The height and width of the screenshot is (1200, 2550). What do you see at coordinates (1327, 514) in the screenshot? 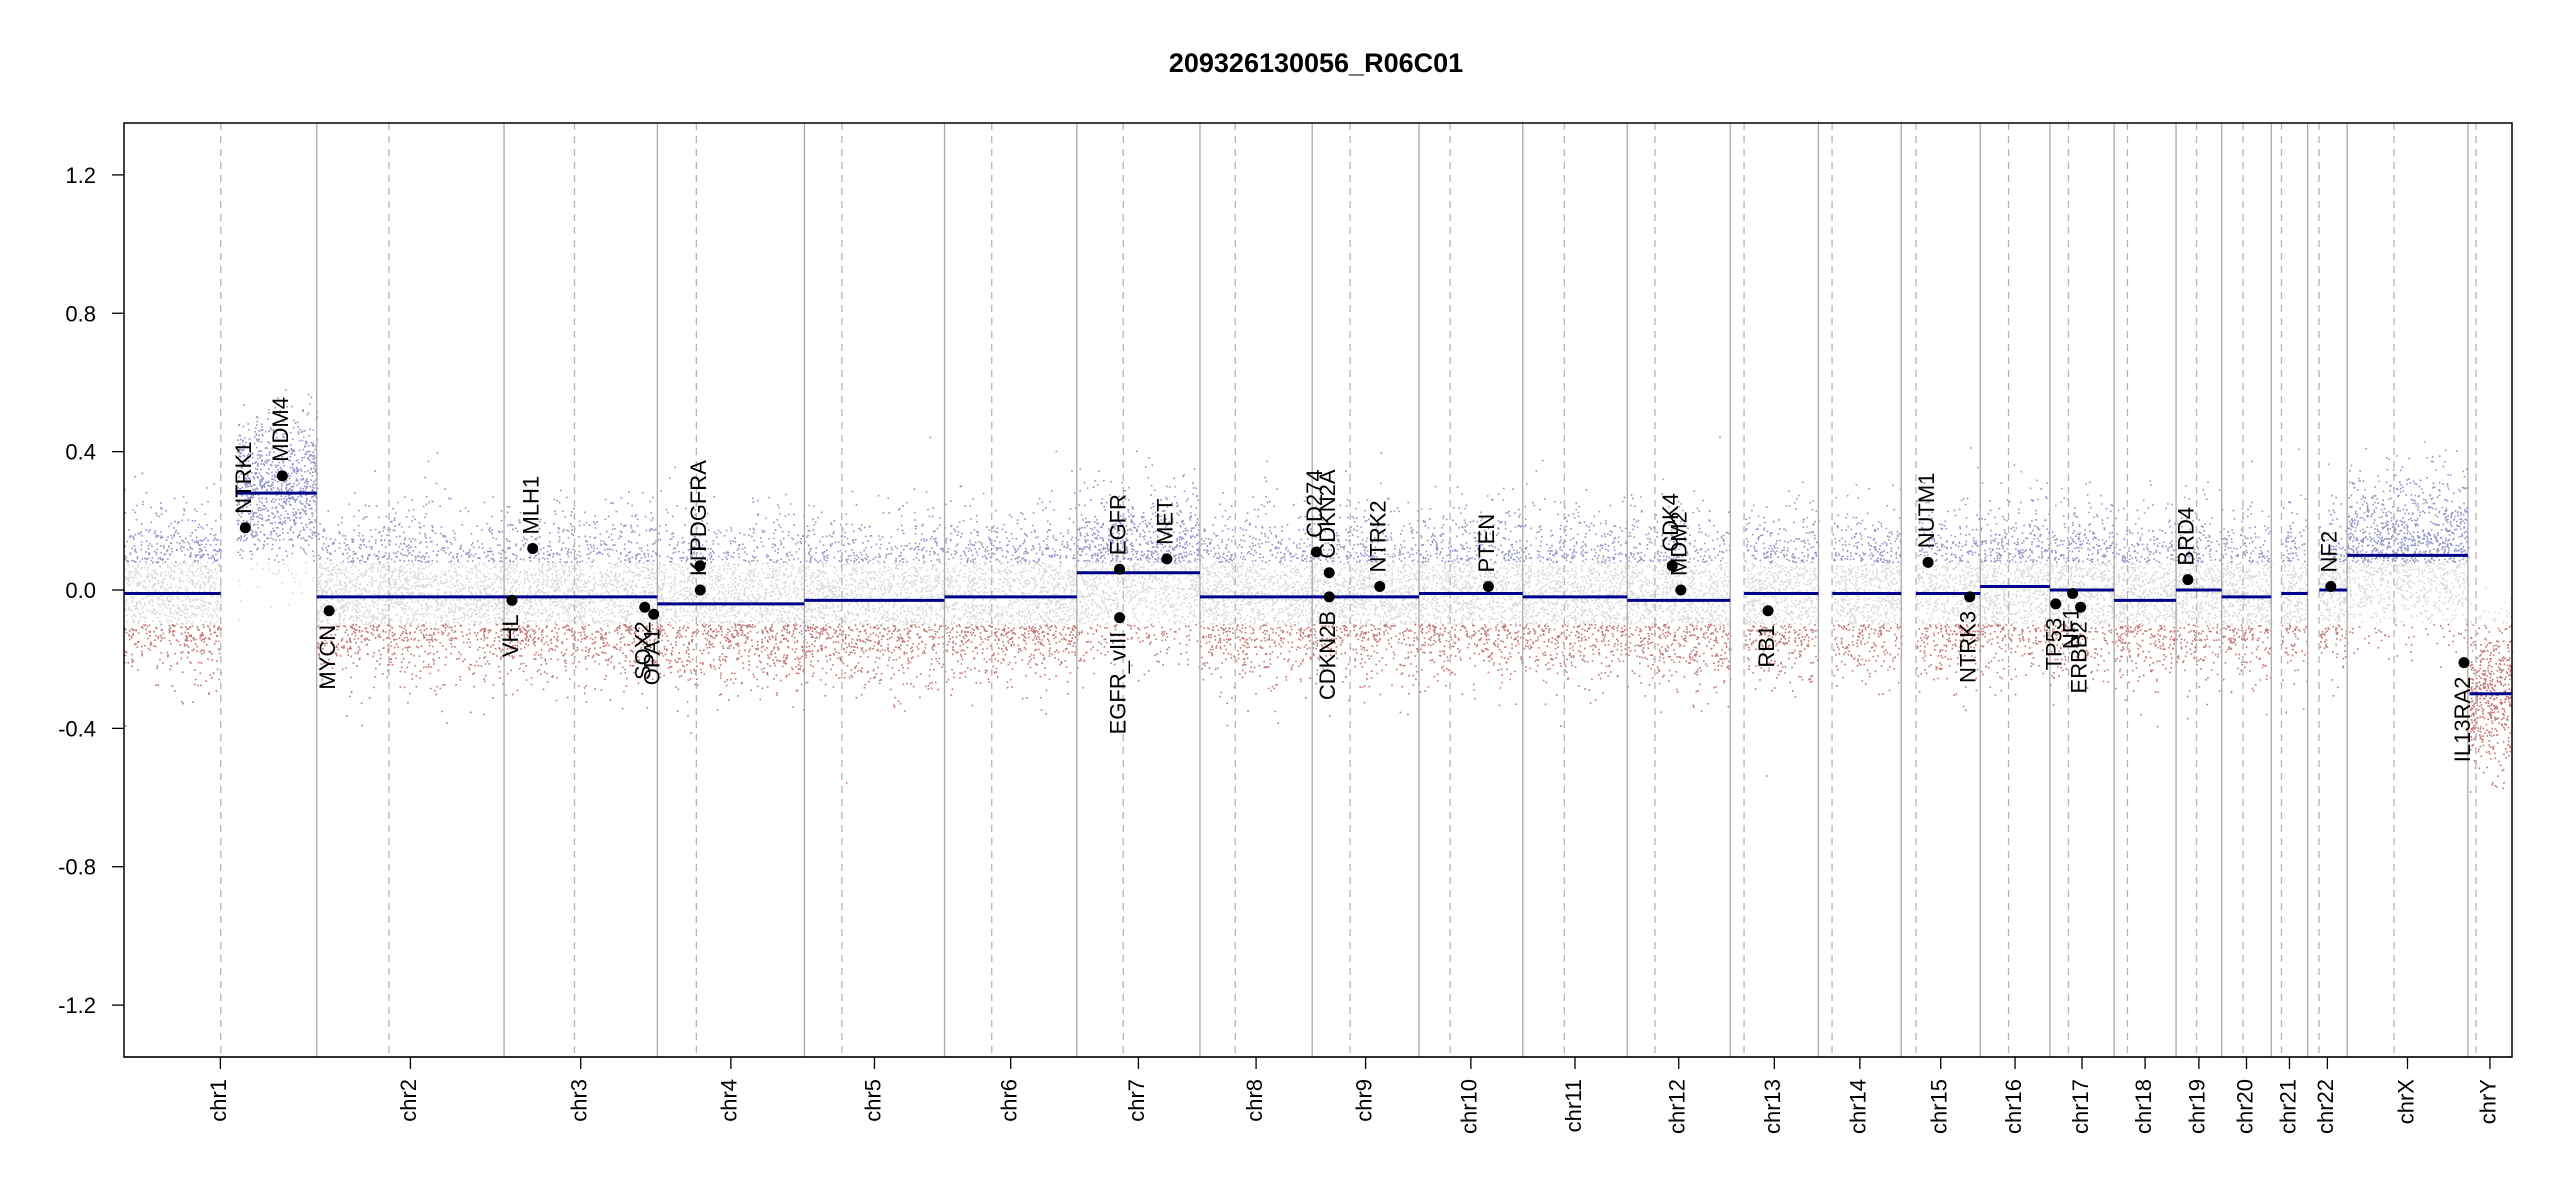
I see `gene-label: CDKN2A` at bounding box center [1327, 514].